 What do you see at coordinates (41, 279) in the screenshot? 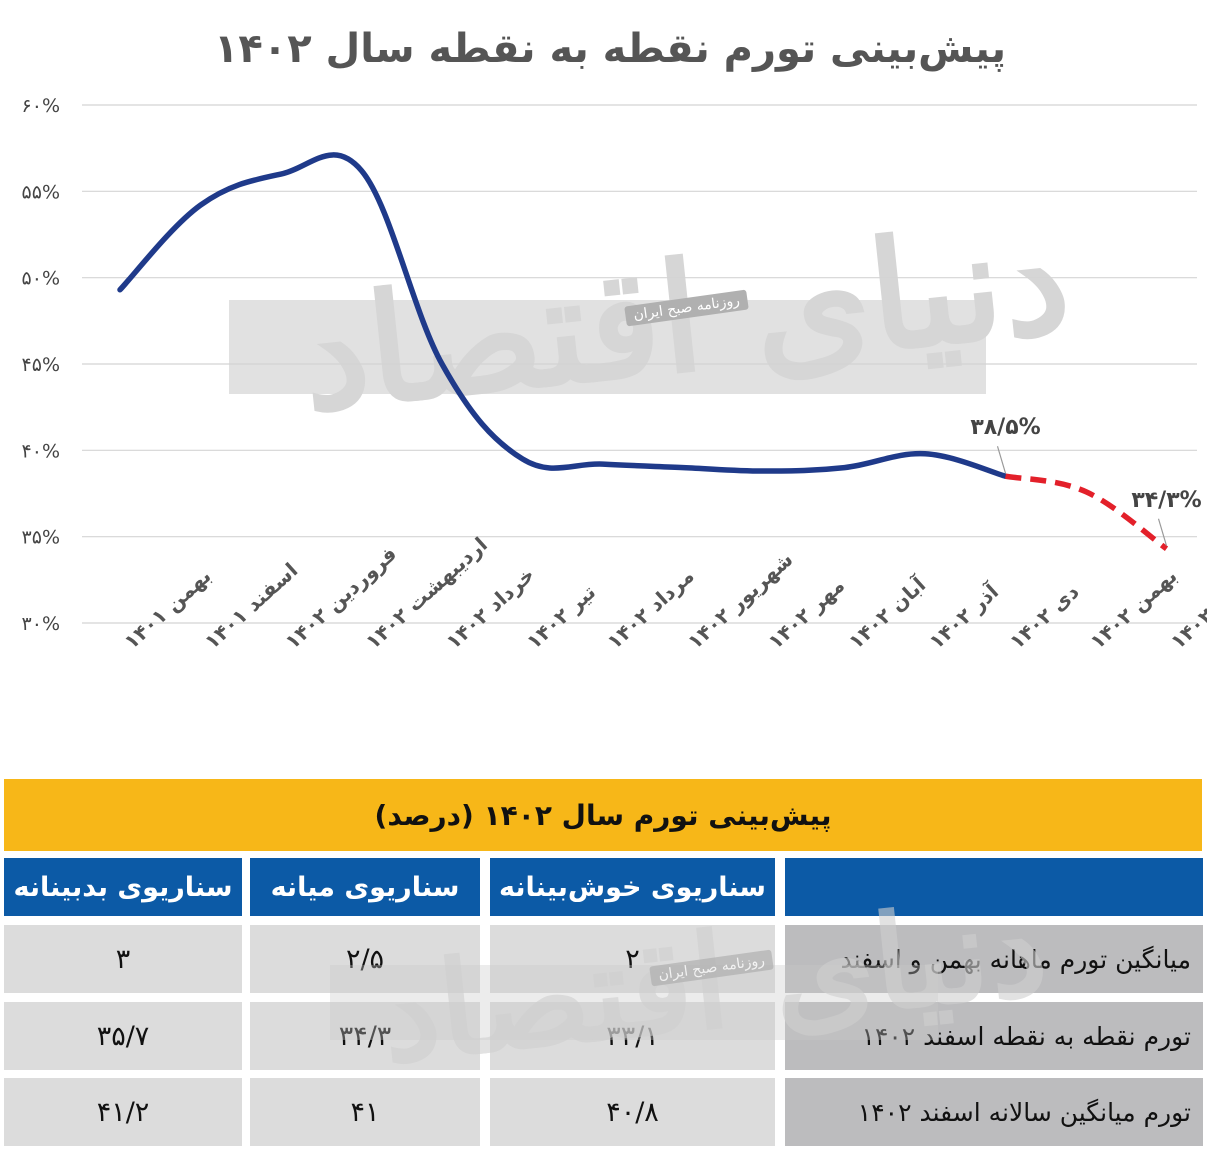
I see `y-tick-label: ۵۰%` at bounding box center [41, 279].